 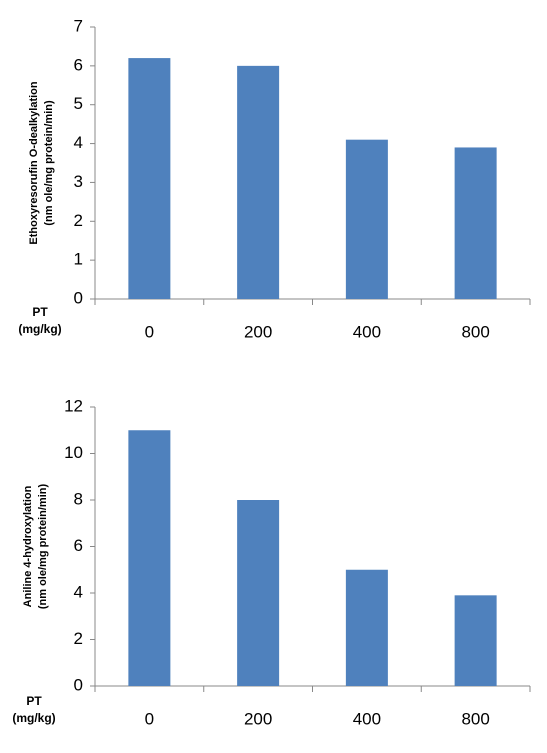 What do you see at coordinates (78, 498) in the screenshot?
I see `y-tick-label: 8` at bounding box center [78, 498].